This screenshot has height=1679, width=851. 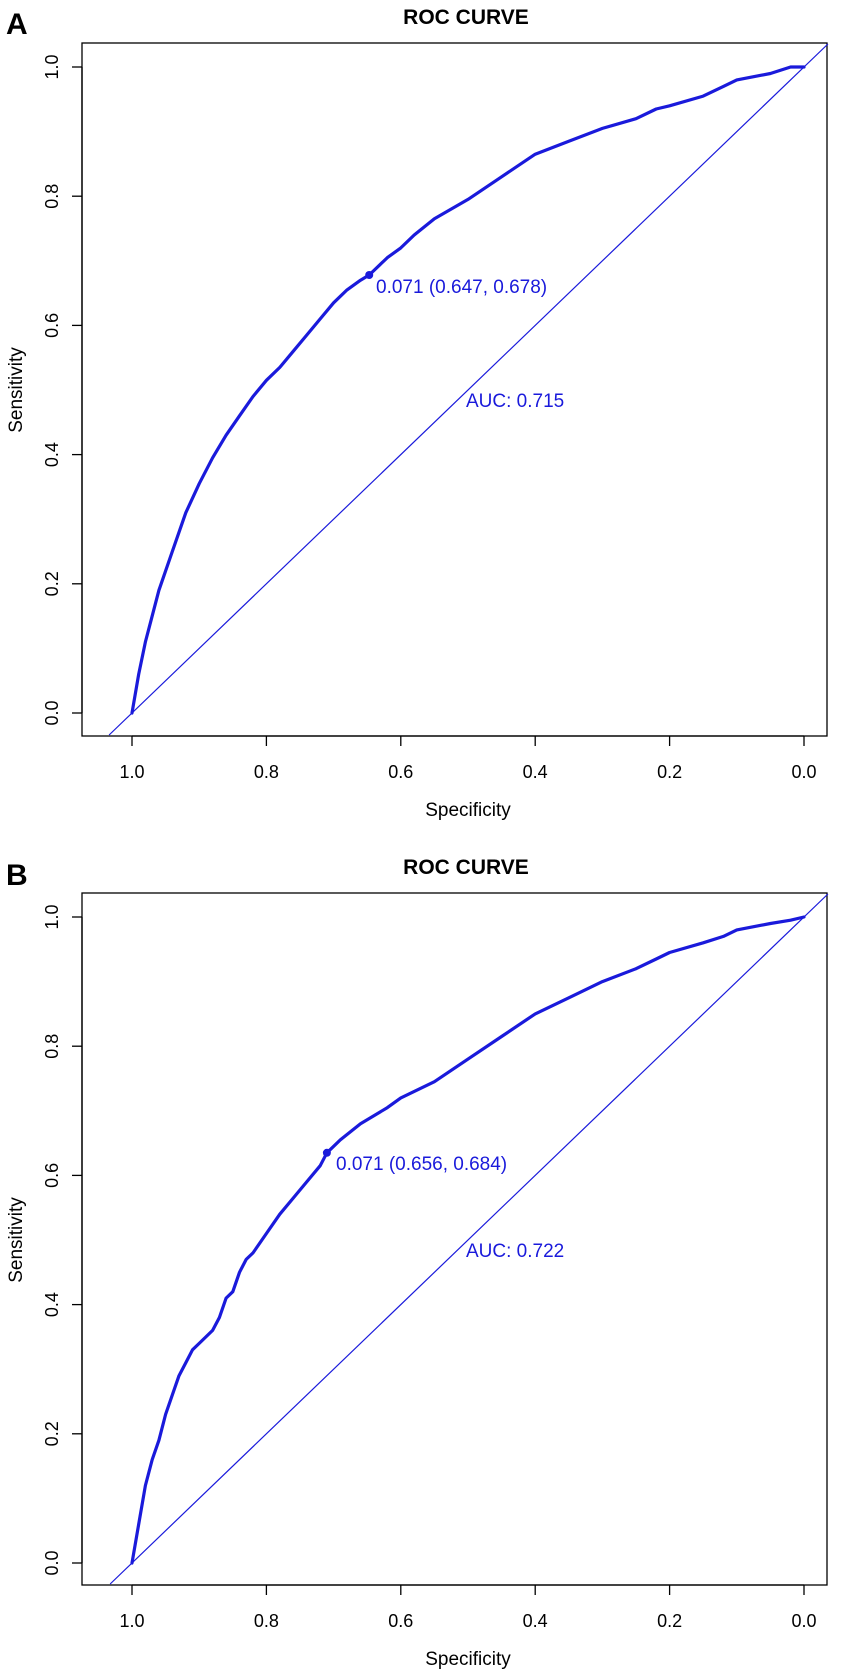 What do you see at coordinates (369, 275) in the screenshot?
I see `panel-a-threshold-point` at bounding box center [369, 275].